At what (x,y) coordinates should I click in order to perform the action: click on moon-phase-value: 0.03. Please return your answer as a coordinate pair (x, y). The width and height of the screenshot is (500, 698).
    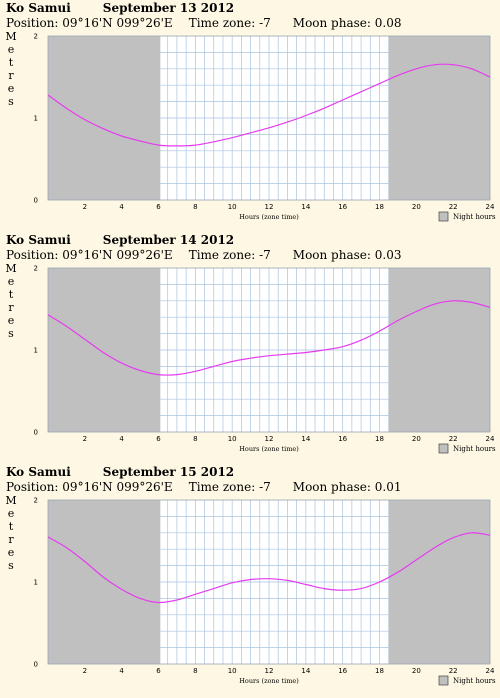
    Looking at the image, I should click on (388, 255).